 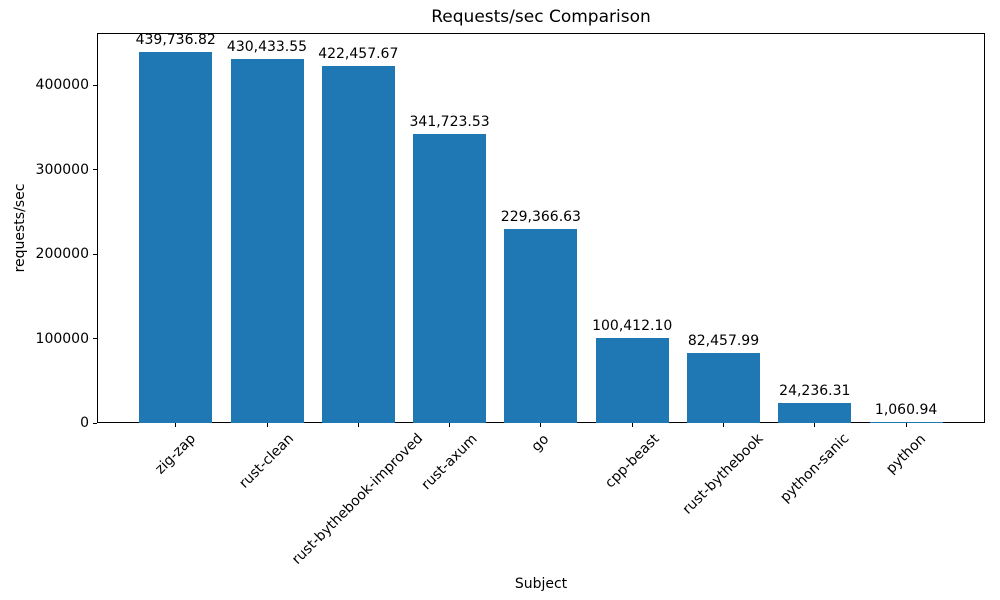 What do you see at coordinates (62, 169) in the screenshot?
I see `y-tick-label: 300000` at bounding box center [62, 169].